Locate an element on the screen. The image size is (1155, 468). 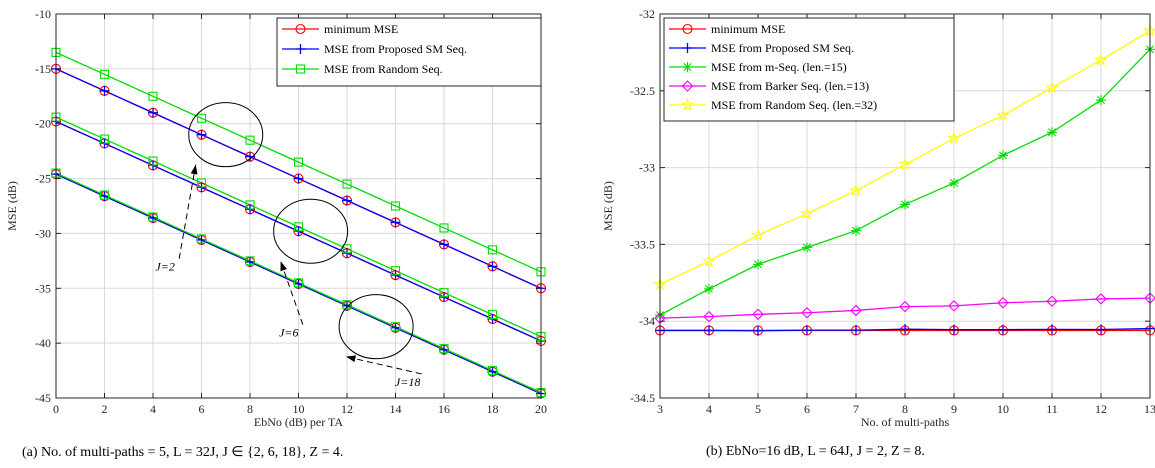
x-tick-label: 4 is located at coordinates (153, 409).